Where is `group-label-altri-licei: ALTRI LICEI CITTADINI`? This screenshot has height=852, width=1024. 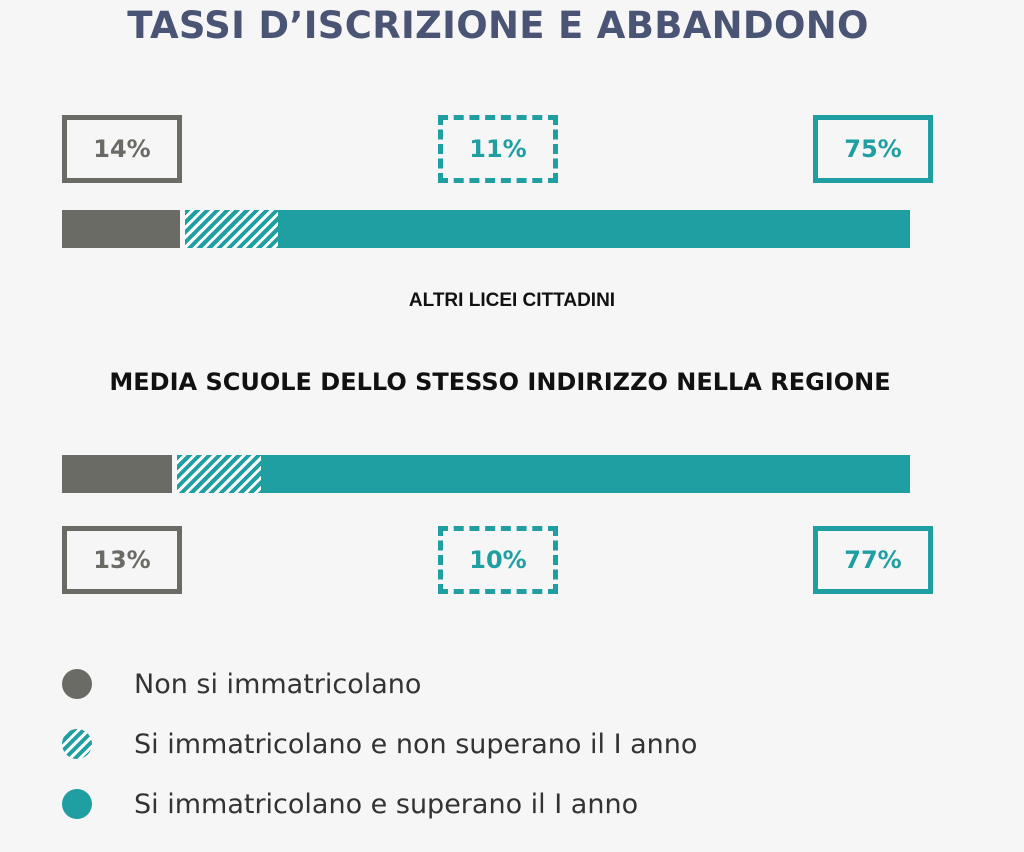
group-label-altri-licei: ALTRI LICEI CITTADINI is located at coordinates (512, 300).